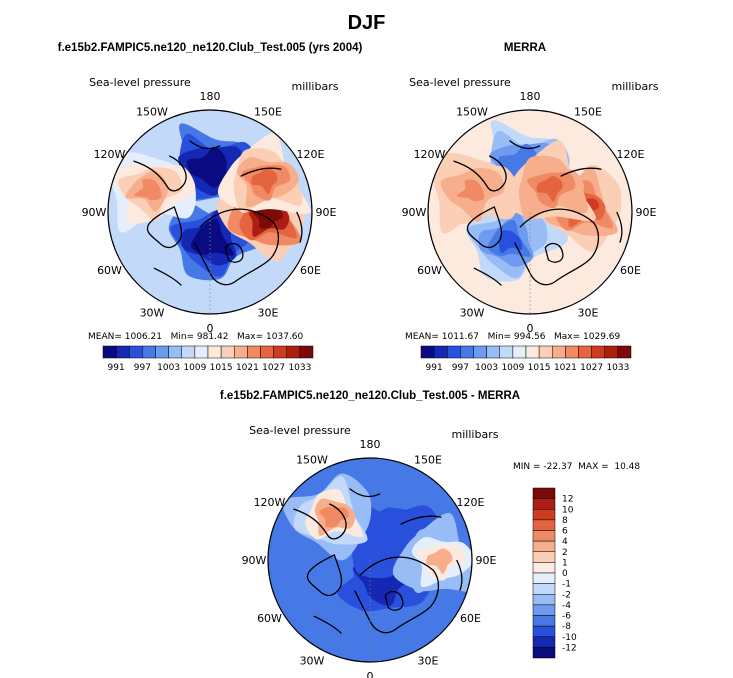 Image resolution: width=733 pixels, height=678 pixels. I want to click on colorbar-label: 0, so click(565, 574).